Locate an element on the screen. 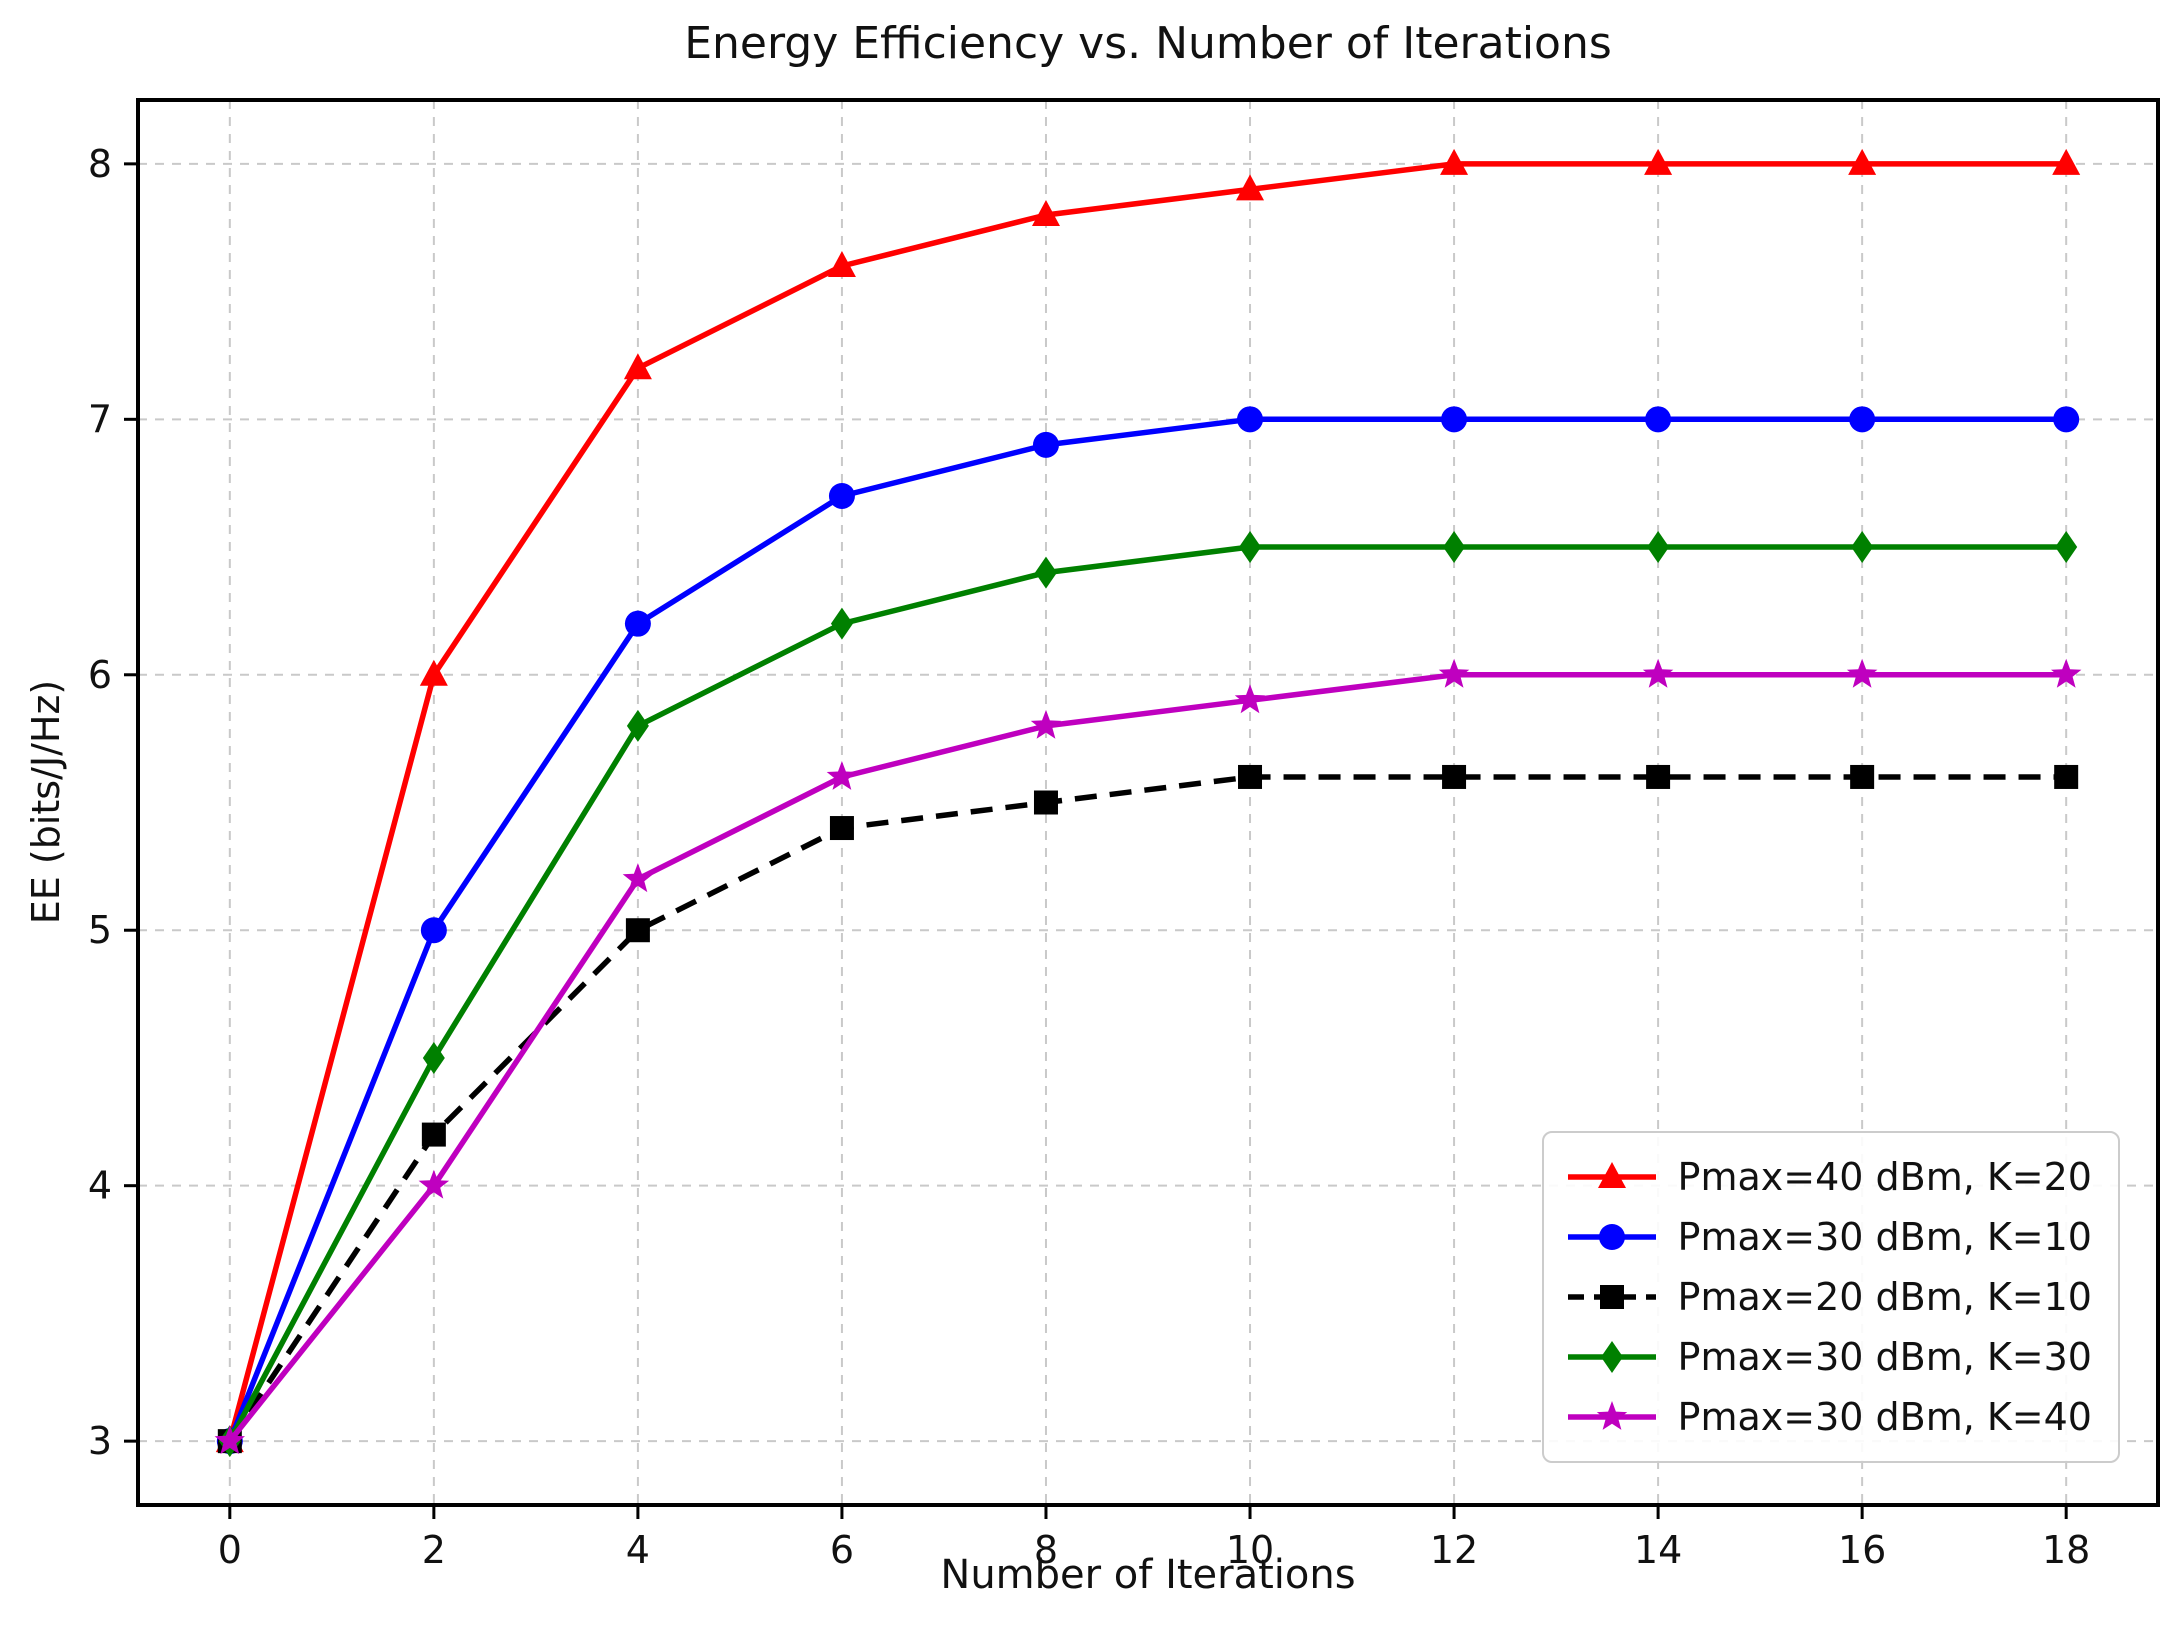 The height and width of the screenshot is (1627, 2168). x-axis-label: Number of Iterations is located at coordinates (1148, 1575).